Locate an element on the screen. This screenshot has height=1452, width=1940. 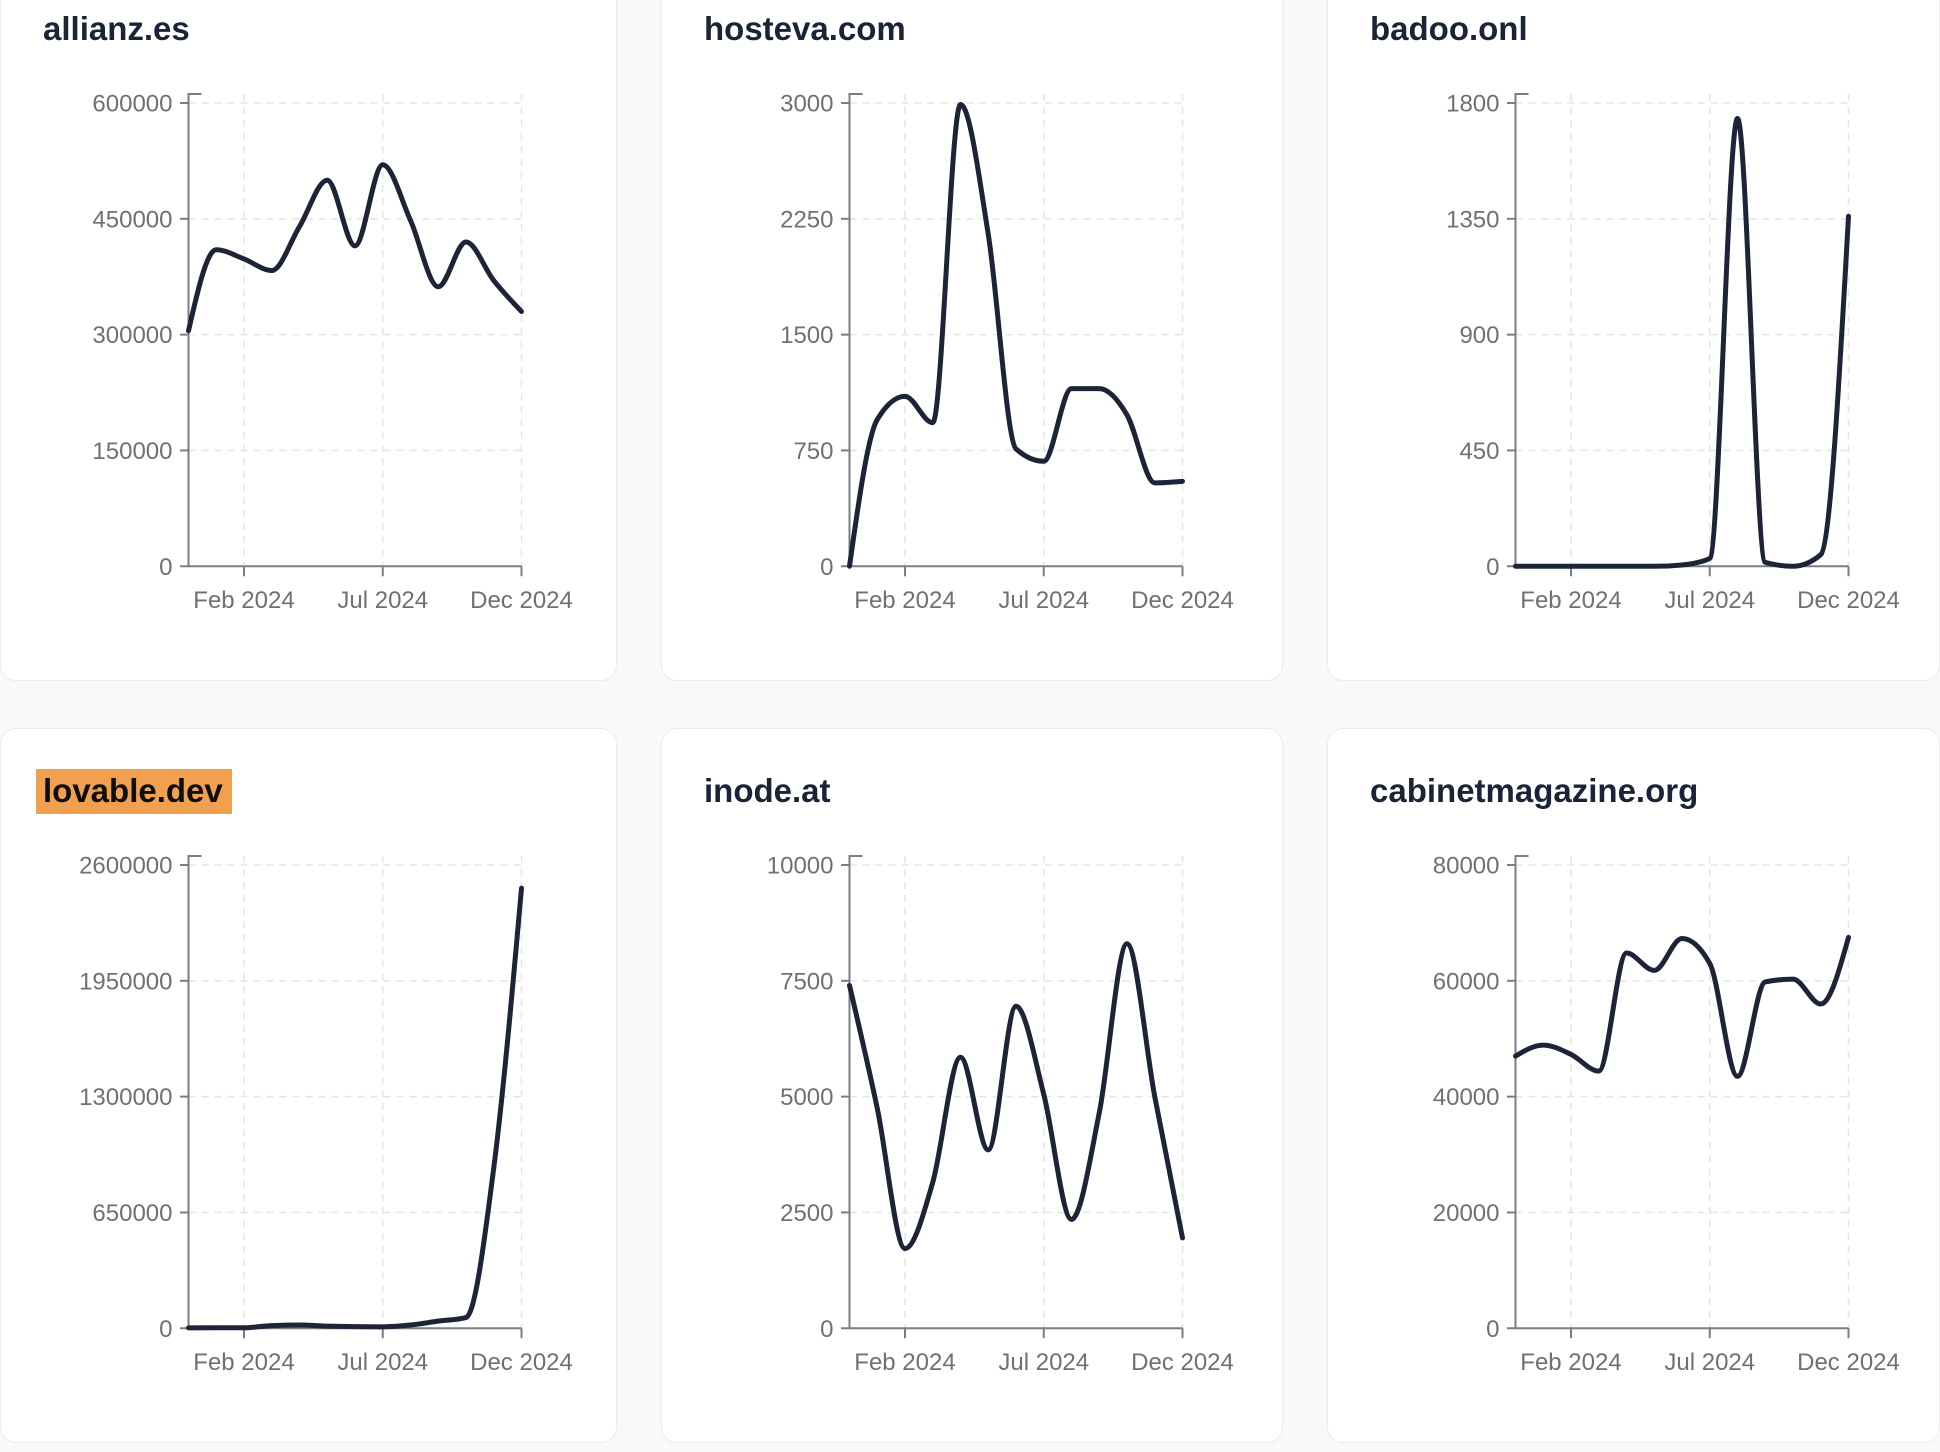
chart-title-text: hosteva.com is located at coordinates (805, 28).